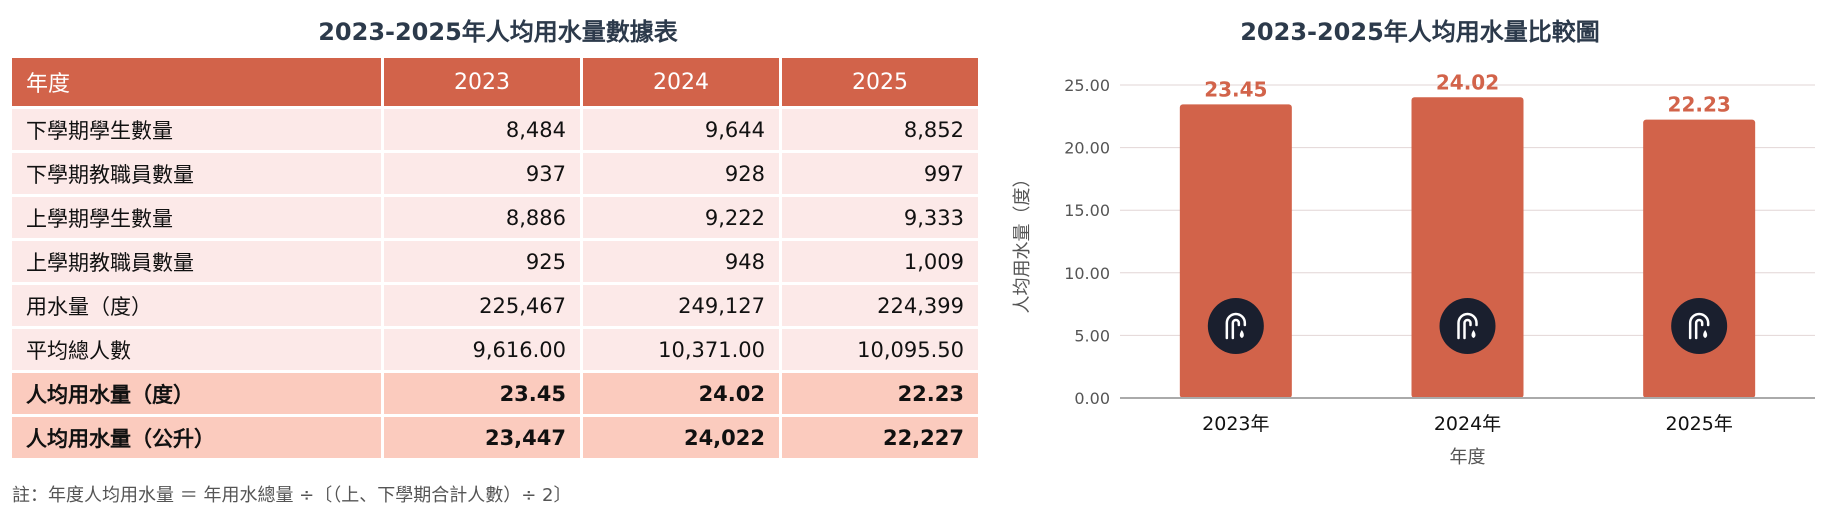 The width and height of the screenshot is (1826, 511). What do you see at coordinates (292, 495) in the screenshot?
I see `formula-note: 註：年度人均用水量 ＝ 年用水總量 ÷〔（上、下學期合計人數）÷ 2〕` at bounding box center [292, 495].